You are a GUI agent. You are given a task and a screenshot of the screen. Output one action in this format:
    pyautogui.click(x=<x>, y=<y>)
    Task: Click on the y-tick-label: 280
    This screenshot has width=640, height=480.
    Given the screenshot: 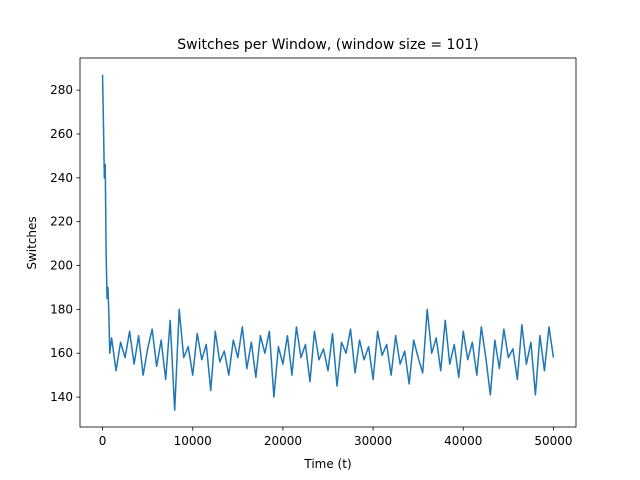 What is the action you would take?
    pyautogui.click(x=61, y=90)
    